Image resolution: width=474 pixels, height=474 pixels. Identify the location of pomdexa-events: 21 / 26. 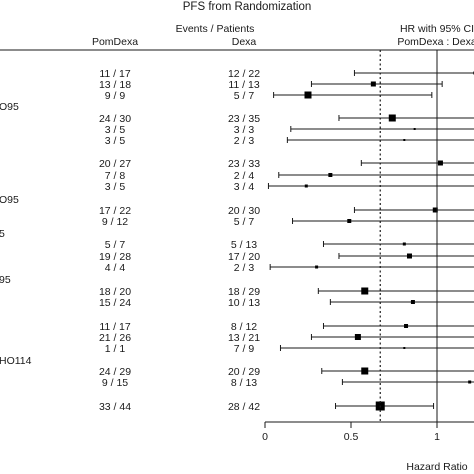
(115, 338).